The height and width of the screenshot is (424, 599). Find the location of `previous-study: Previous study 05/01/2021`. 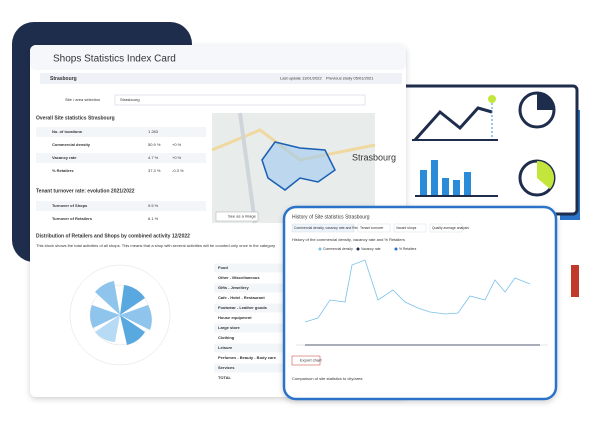

previous-study: Previous study 05/01/2021 is located at coordinates (350, 78).